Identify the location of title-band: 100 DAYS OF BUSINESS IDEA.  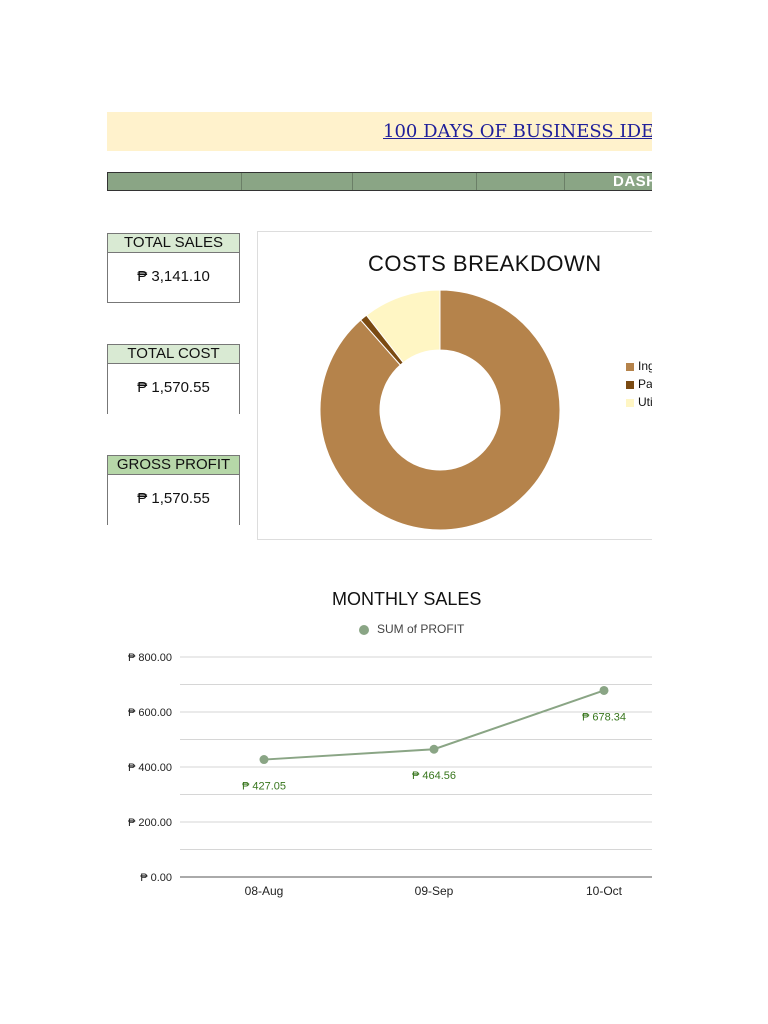
(379, 131).